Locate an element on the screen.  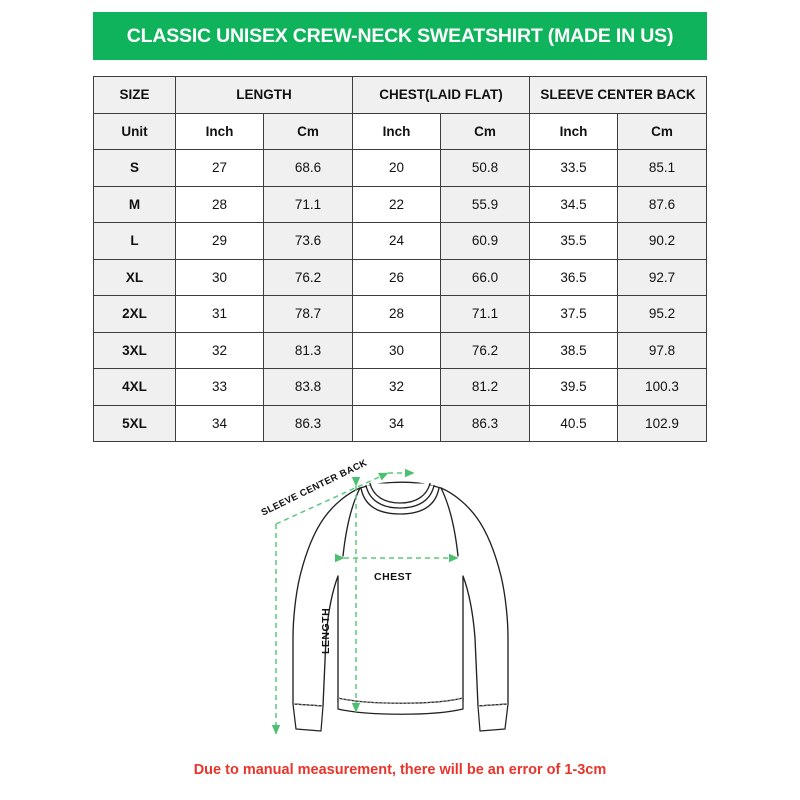
cell-size: S is located at coordinates (134, 168).